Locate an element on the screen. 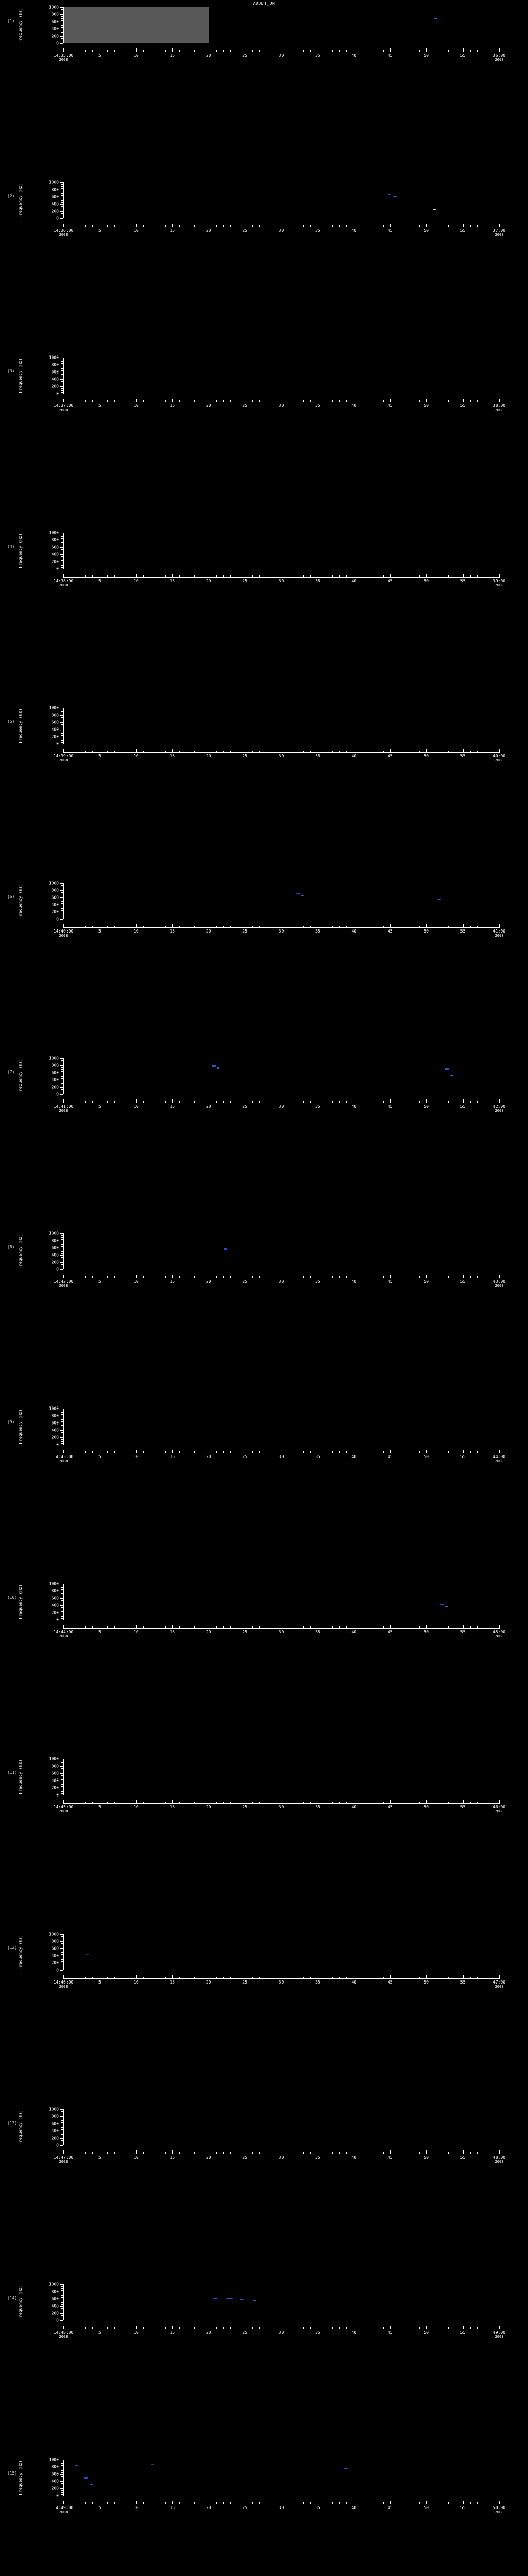  panel-index-label: (10) is located at coordinates (12, 1597).